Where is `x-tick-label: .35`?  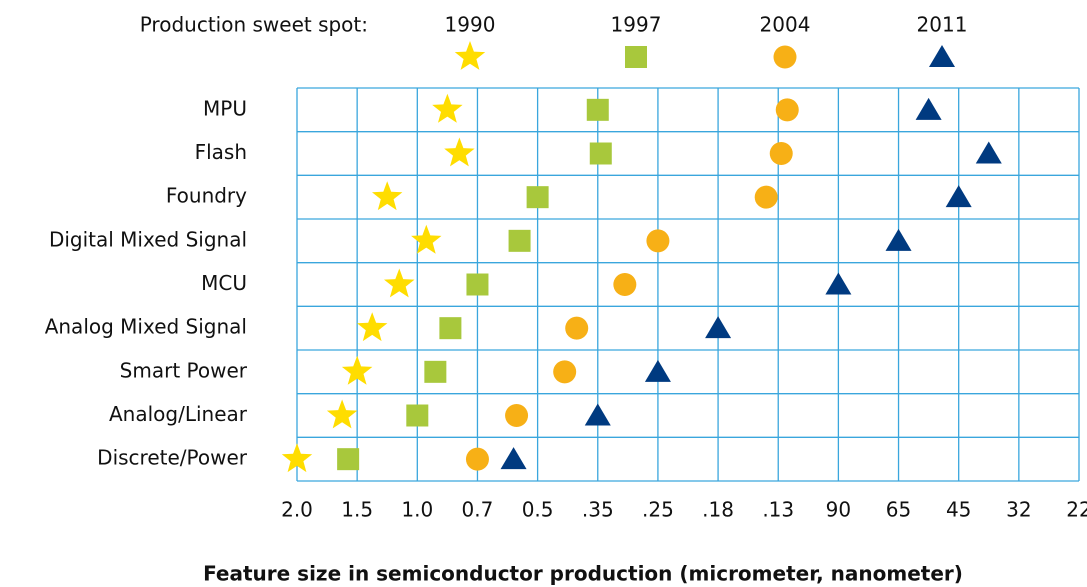 x-tick-label: .35 is located at coordinates (598, 510).